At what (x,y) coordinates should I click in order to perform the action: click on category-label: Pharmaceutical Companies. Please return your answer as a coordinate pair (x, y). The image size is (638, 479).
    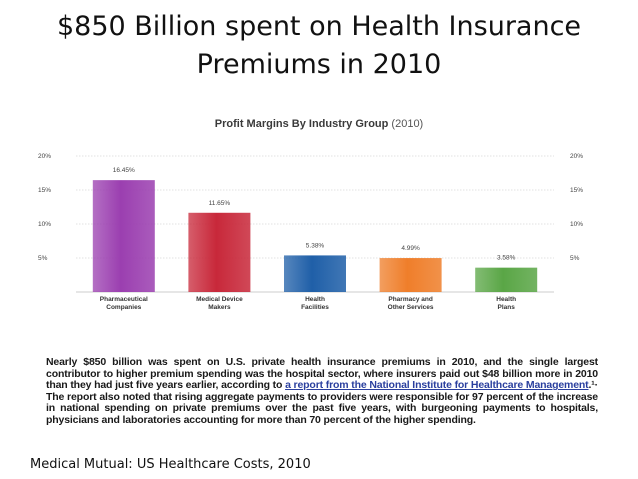
    Looking at the image, I should click on (123, 303).